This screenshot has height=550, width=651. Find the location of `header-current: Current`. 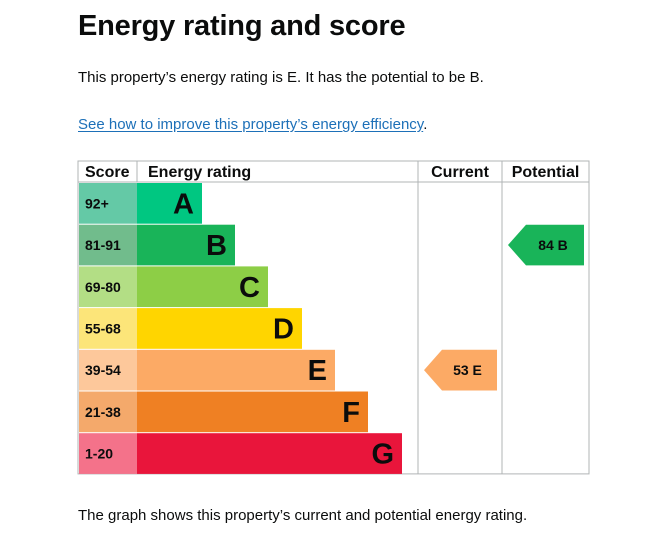

header-current: Current is located at coordinates (460, 172).